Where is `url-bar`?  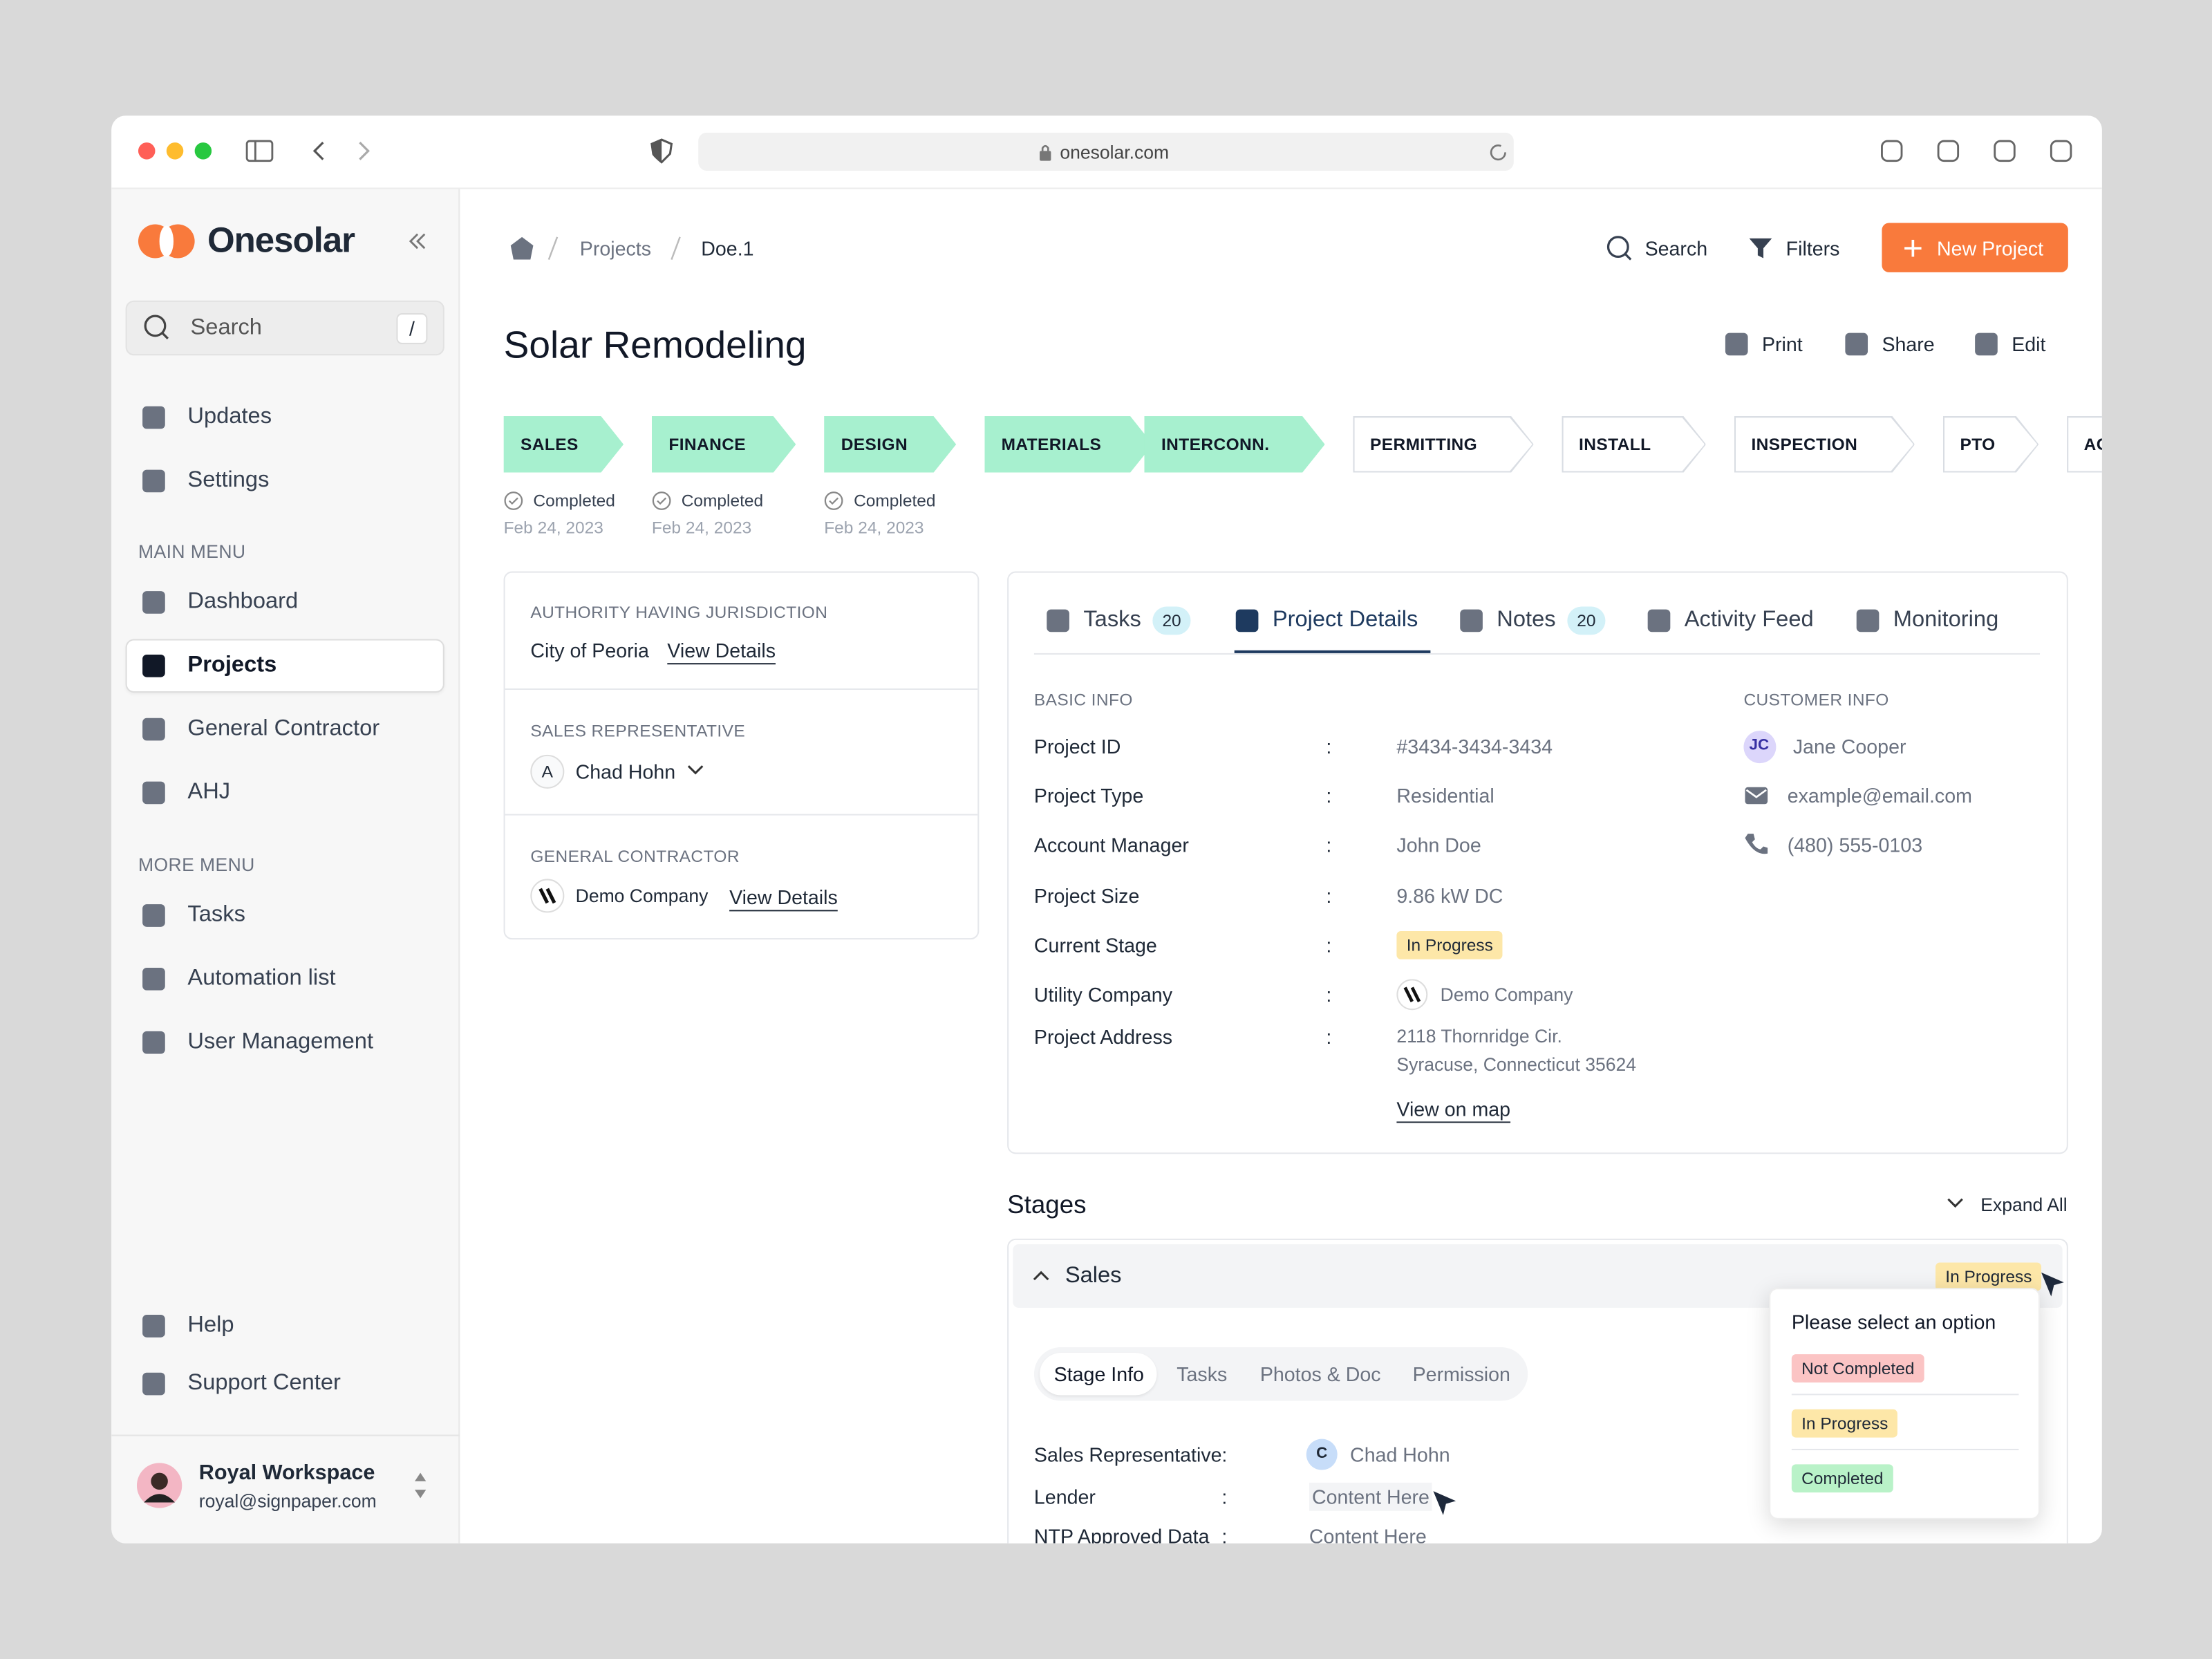
url-bar is located at coordinates (1106, 151).